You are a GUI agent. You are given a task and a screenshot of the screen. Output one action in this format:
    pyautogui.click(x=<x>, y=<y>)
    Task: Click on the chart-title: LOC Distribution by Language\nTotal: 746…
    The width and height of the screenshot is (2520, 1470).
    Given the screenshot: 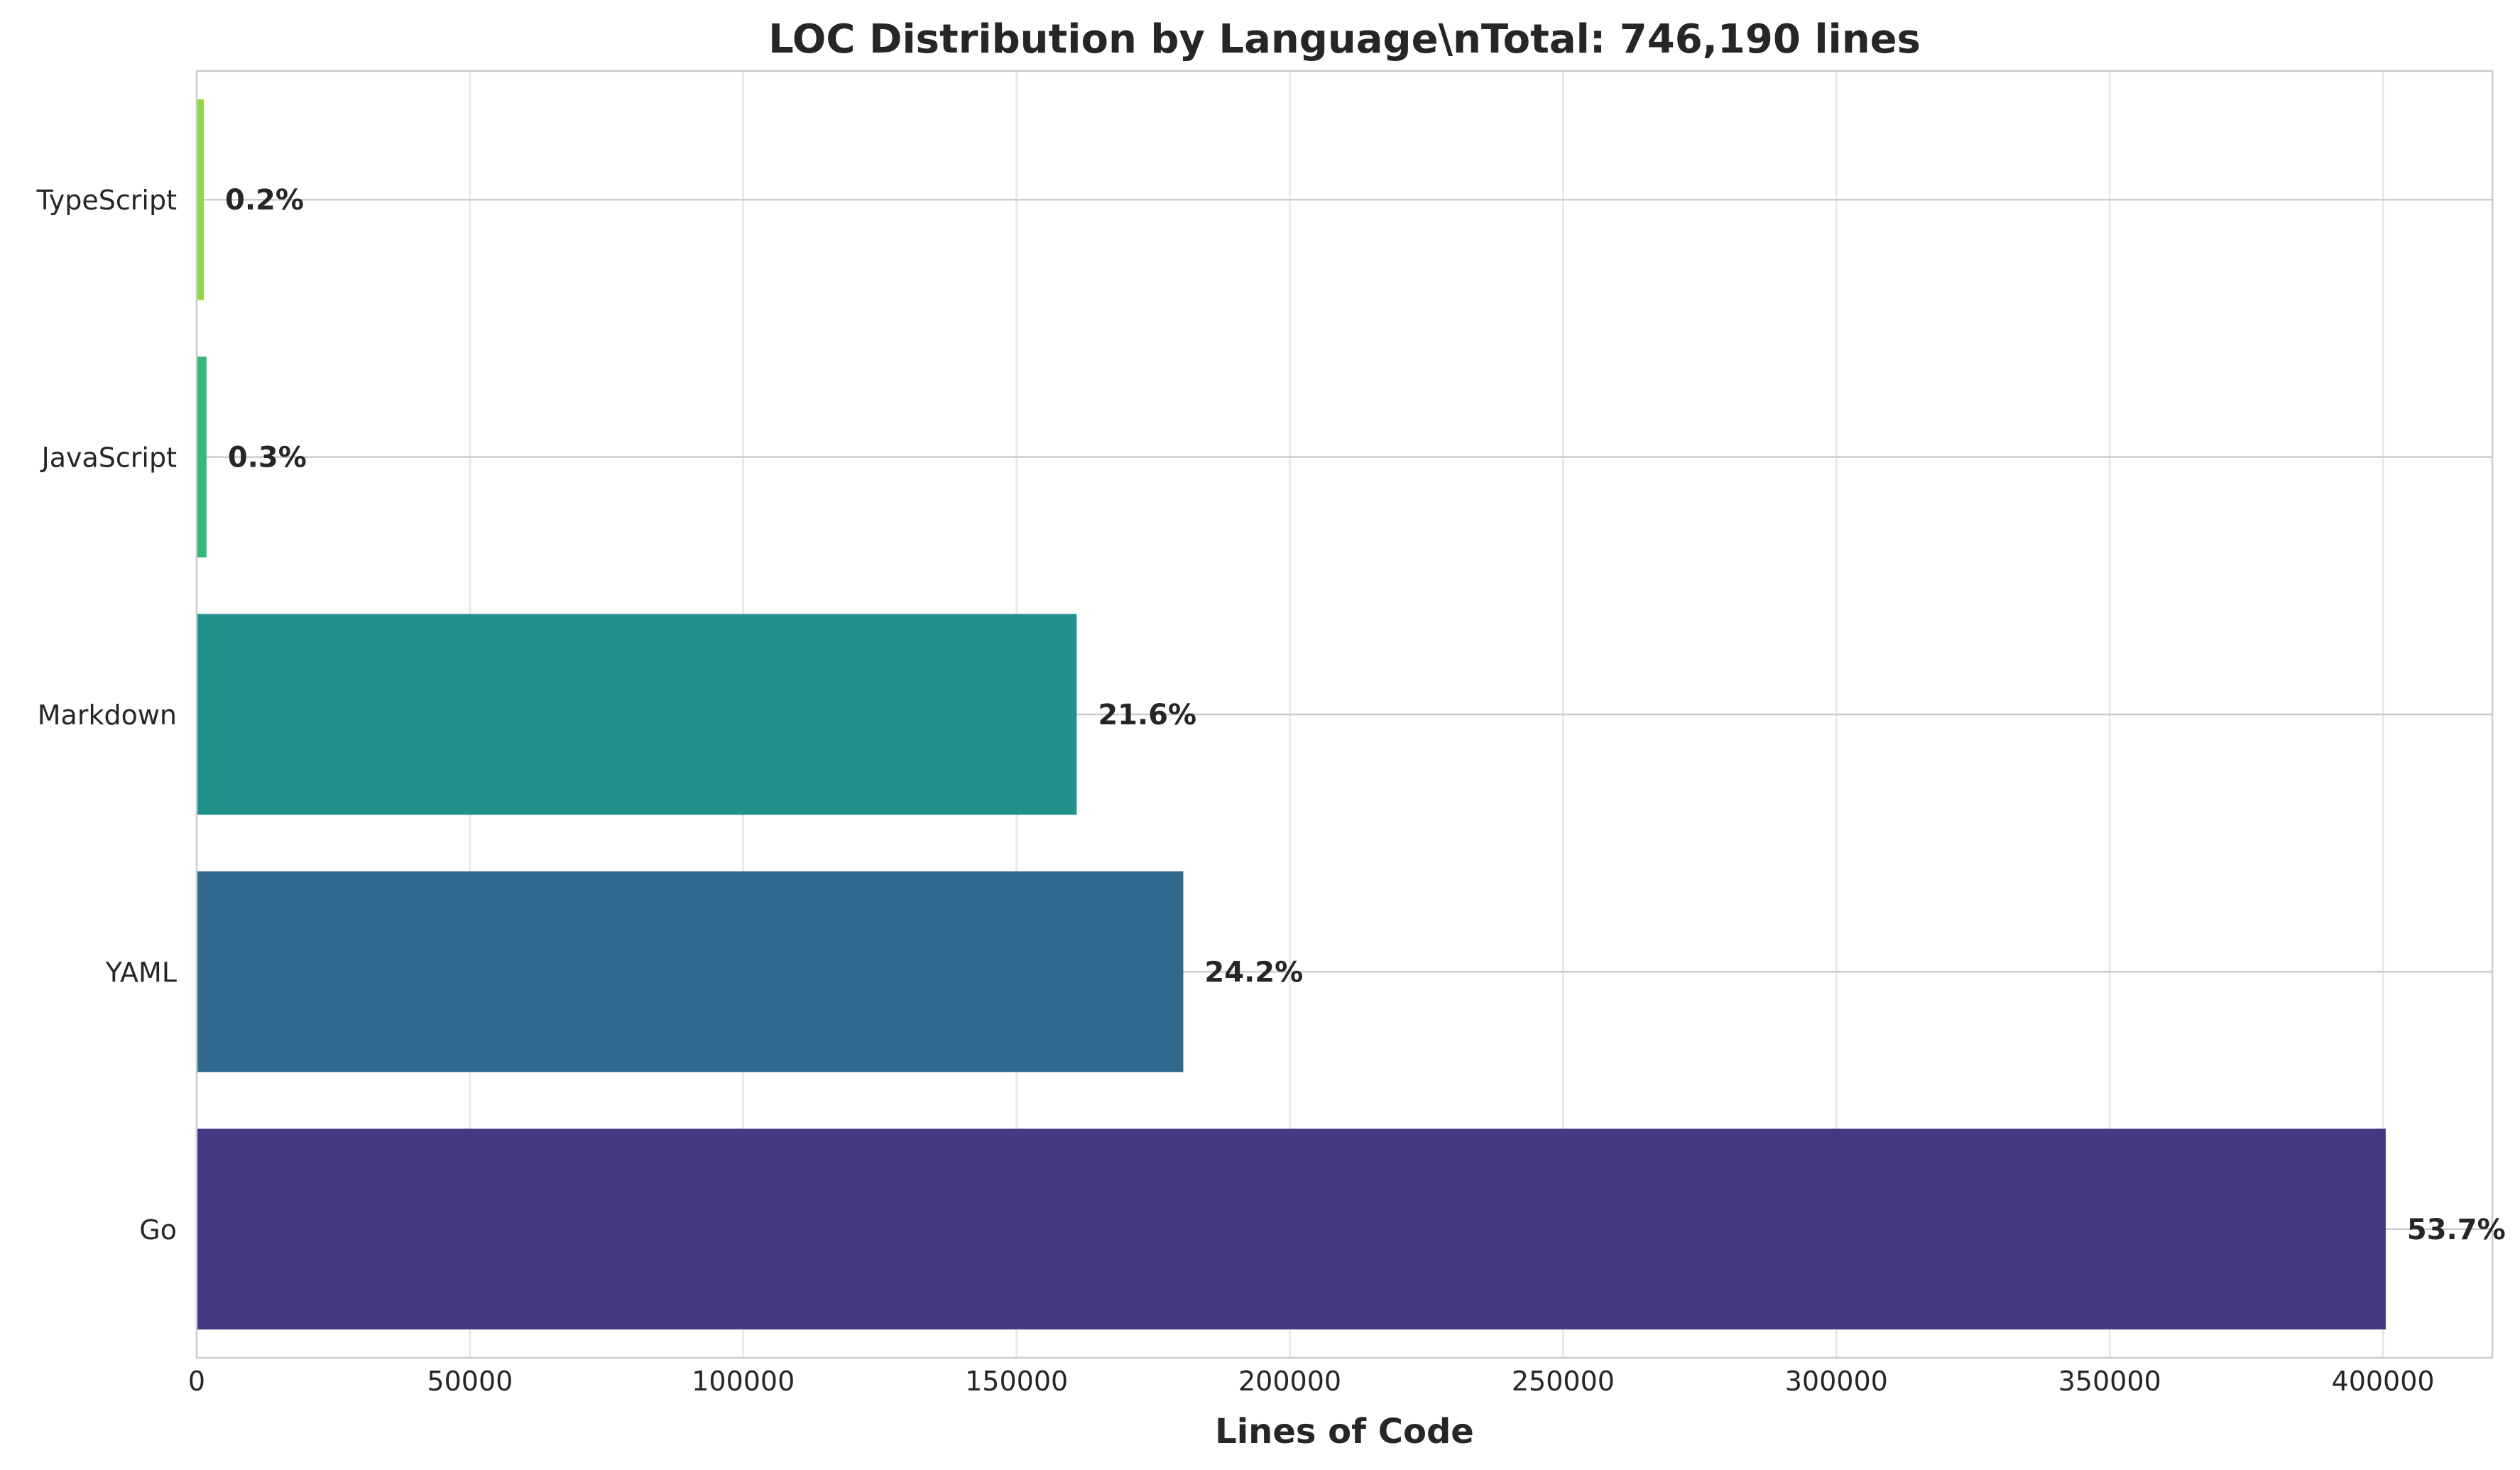 What is the action you would take?
    pyautogui.click(x=1344, y=39)
    